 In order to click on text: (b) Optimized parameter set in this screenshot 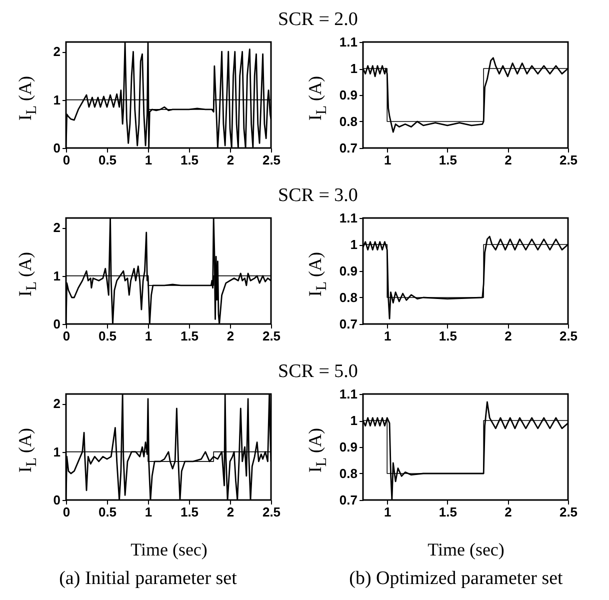, I will do `click(456, 579)`.